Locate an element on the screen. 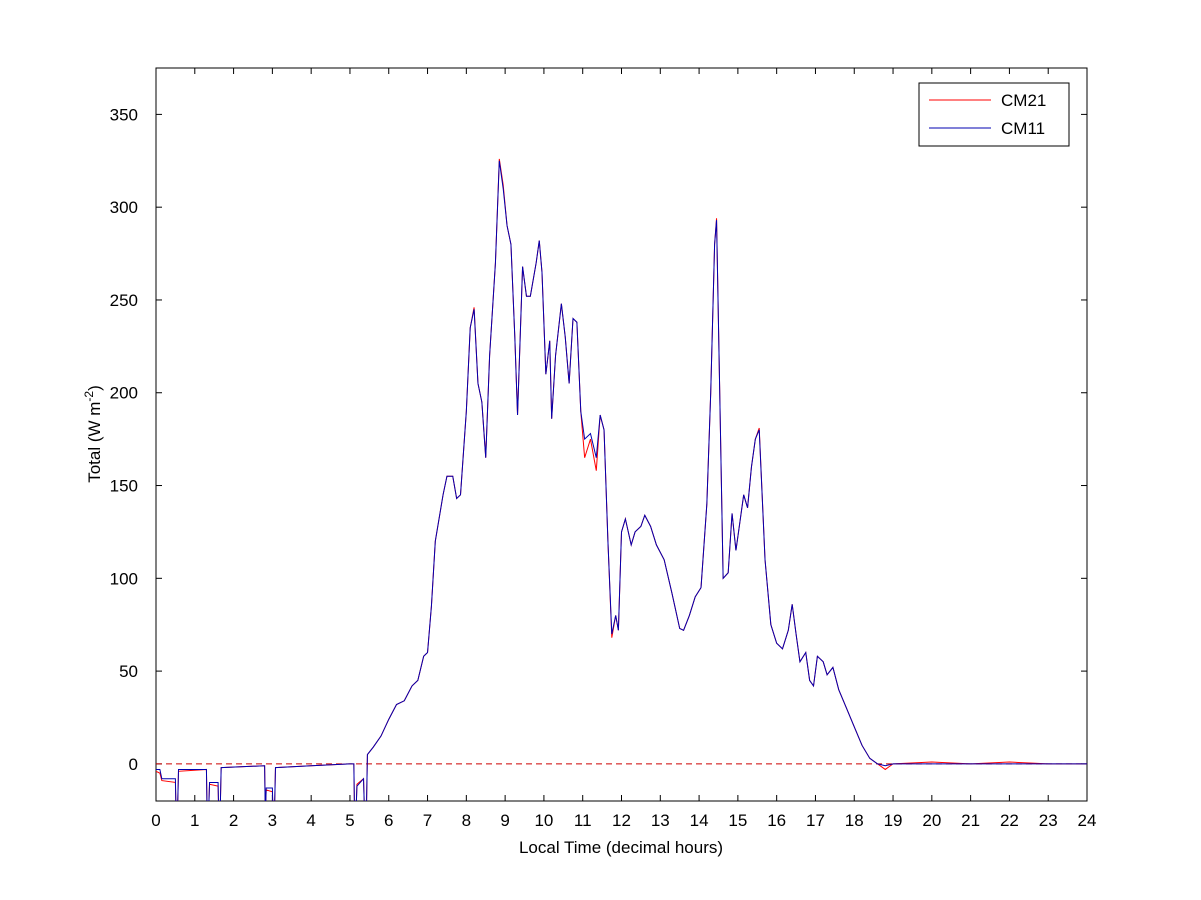 This screenshot has height=900, width=1201. legend-label: CM11 is located at coordinates (1023, 128).